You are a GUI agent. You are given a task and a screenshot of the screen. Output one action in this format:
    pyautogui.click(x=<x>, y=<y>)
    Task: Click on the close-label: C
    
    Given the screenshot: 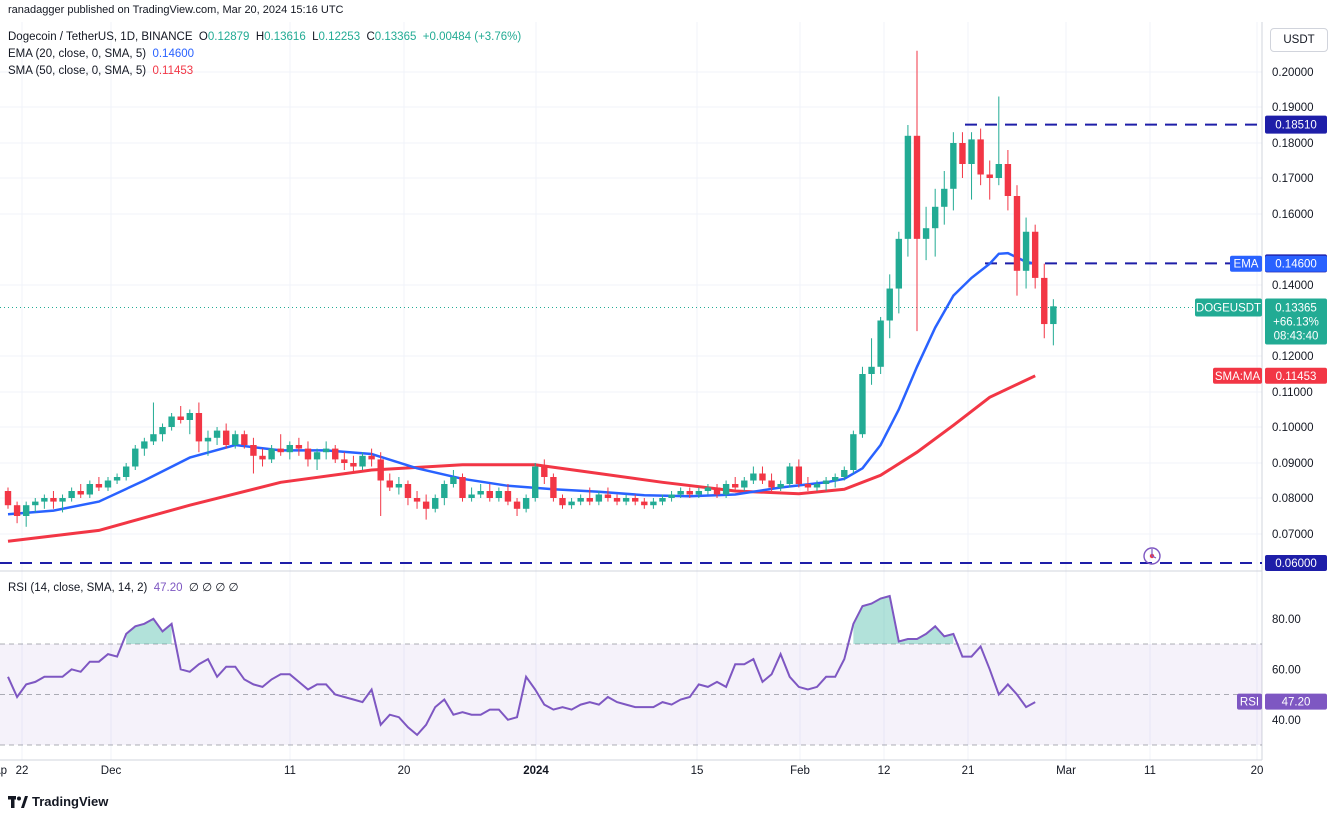 What is the action you would take?
    pyautogui.click(x=370, y=37)
    